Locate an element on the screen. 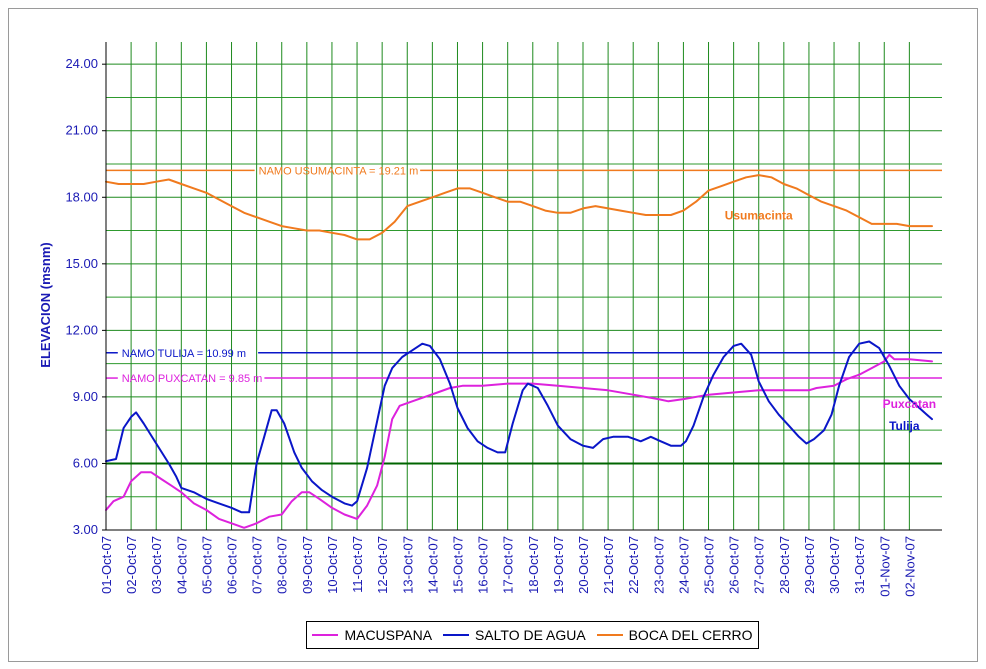 The image size is (986, 669). legend-item-macuspana: MACUSPANA is located at coordinates (372, 635).